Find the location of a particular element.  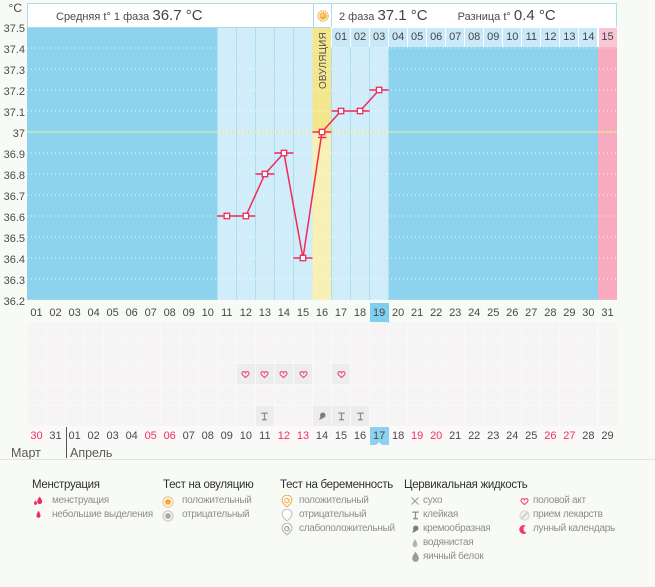

svg-text: ОВУЛЯЦИЯ is located at coordinates (323, 60).